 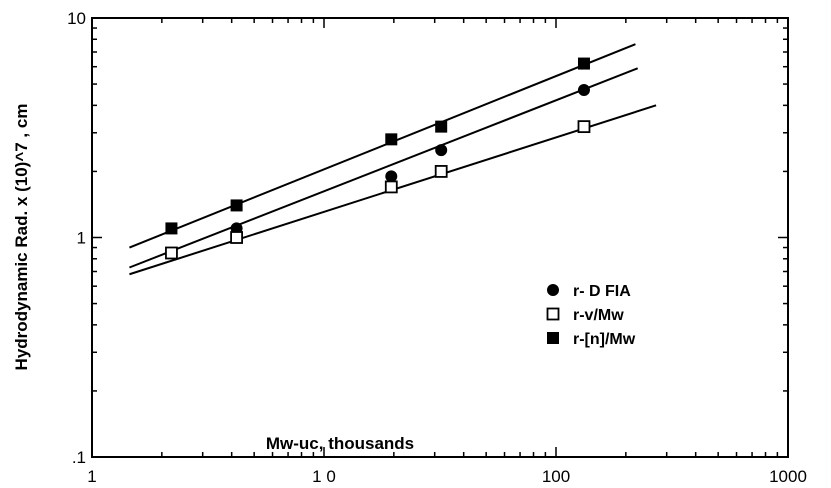 What do you see at coordinates (340, 443) in the screenshot?
I see `x-axis-label: Mw-uc, thousands` at bounding box center [340, 443].